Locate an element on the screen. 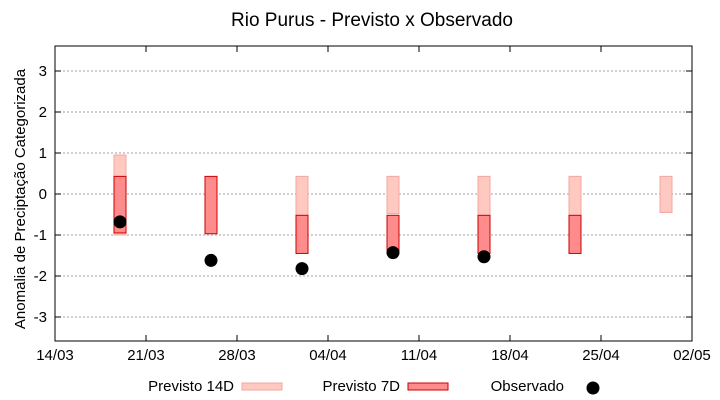  x-tick-label: 02/05 is located at coordinates (692, 355).